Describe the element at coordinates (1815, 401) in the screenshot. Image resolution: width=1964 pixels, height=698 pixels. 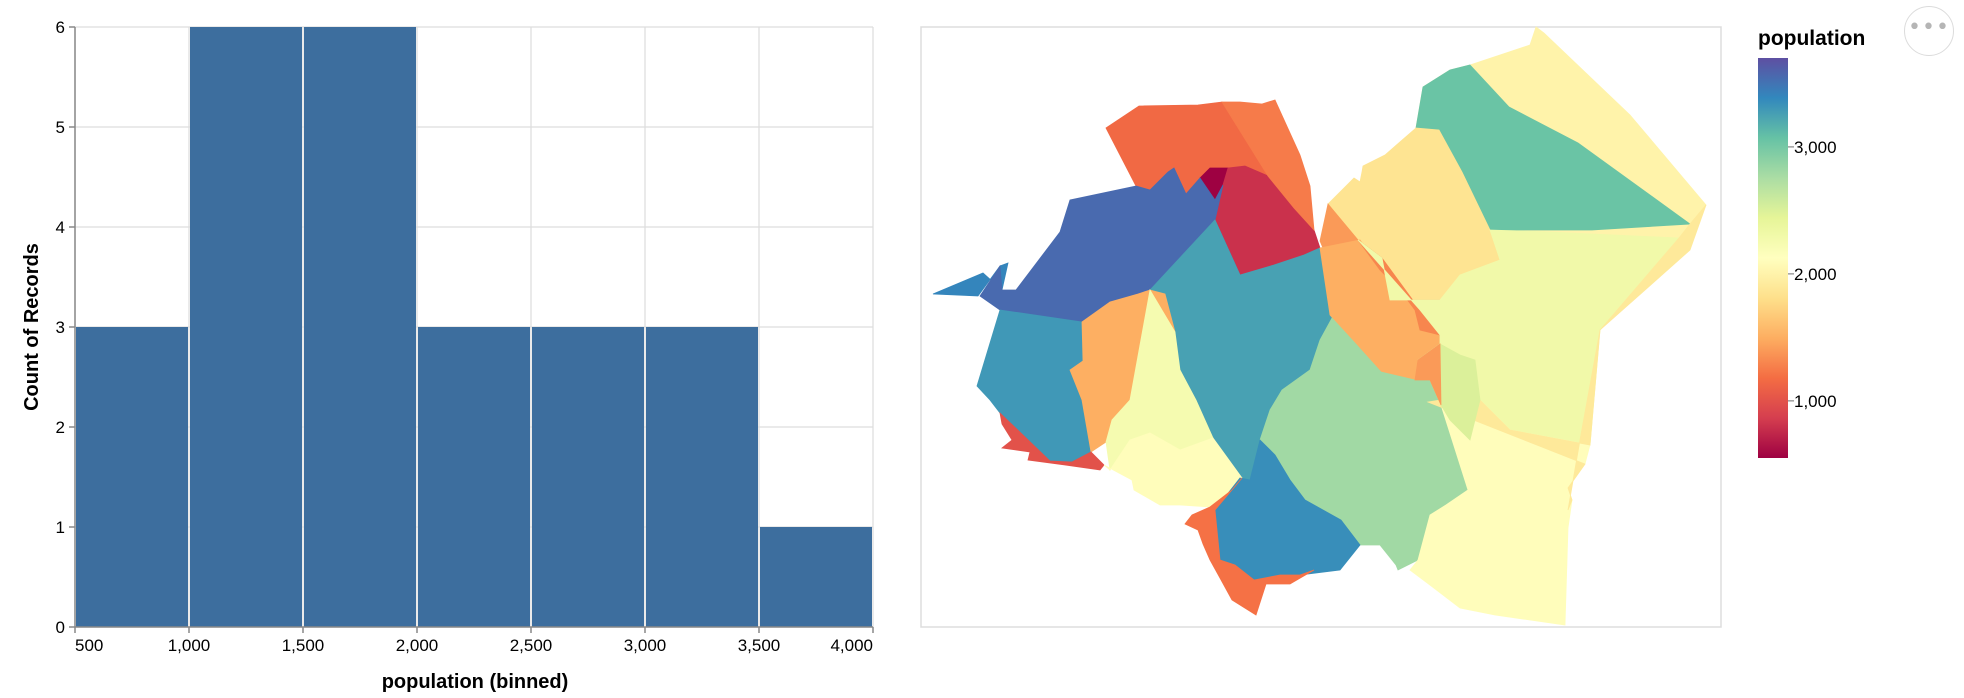
I see `legend-tick-label: 1,000` at that location.